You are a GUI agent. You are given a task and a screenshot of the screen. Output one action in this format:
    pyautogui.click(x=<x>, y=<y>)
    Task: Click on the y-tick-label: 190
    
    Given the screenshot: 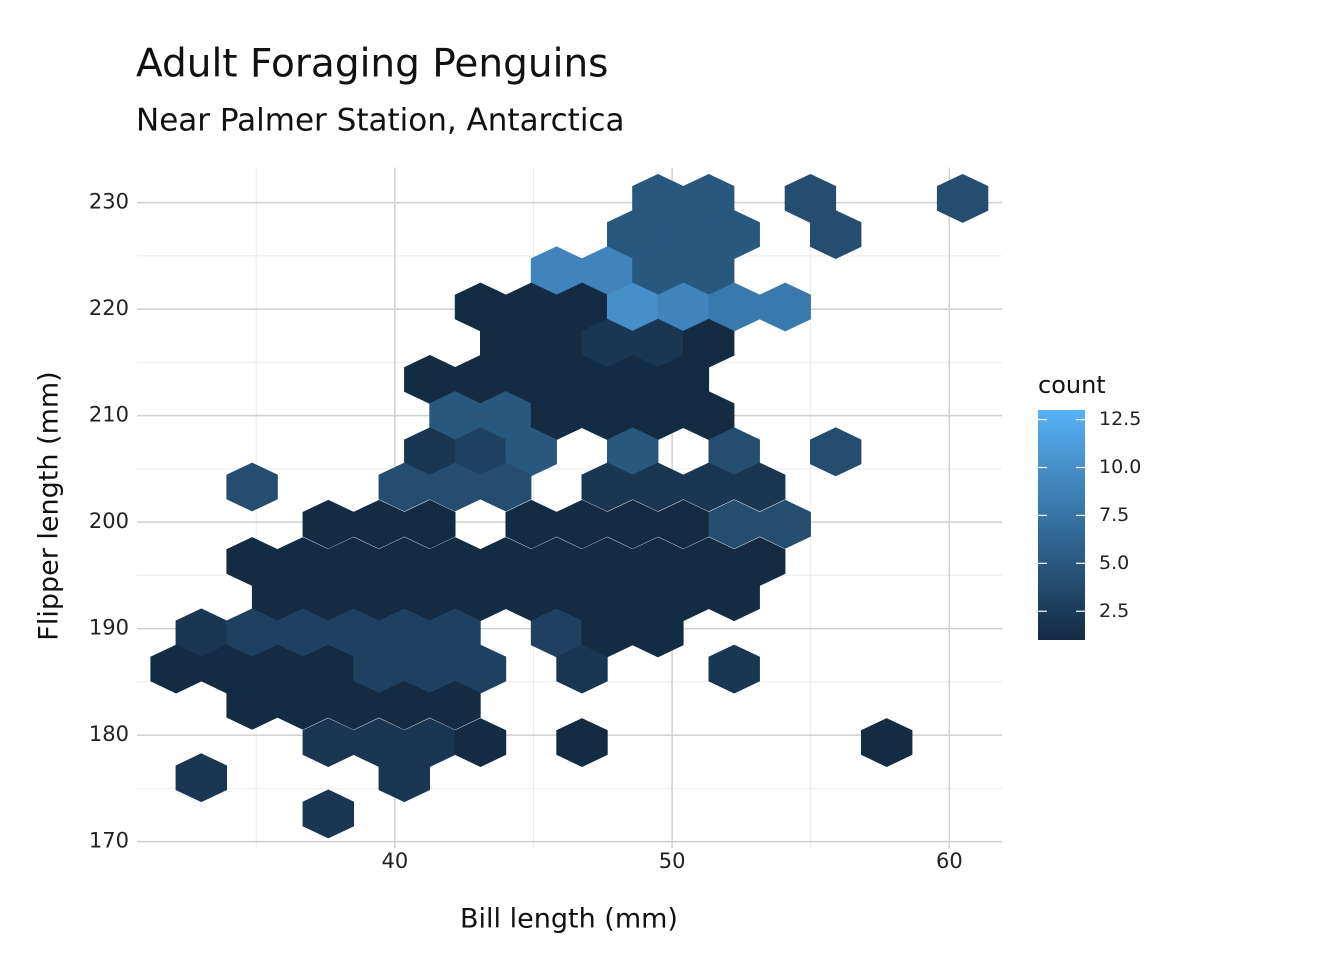 What is the action you would take?
    pyautogui.click(x=109, y=628)
    